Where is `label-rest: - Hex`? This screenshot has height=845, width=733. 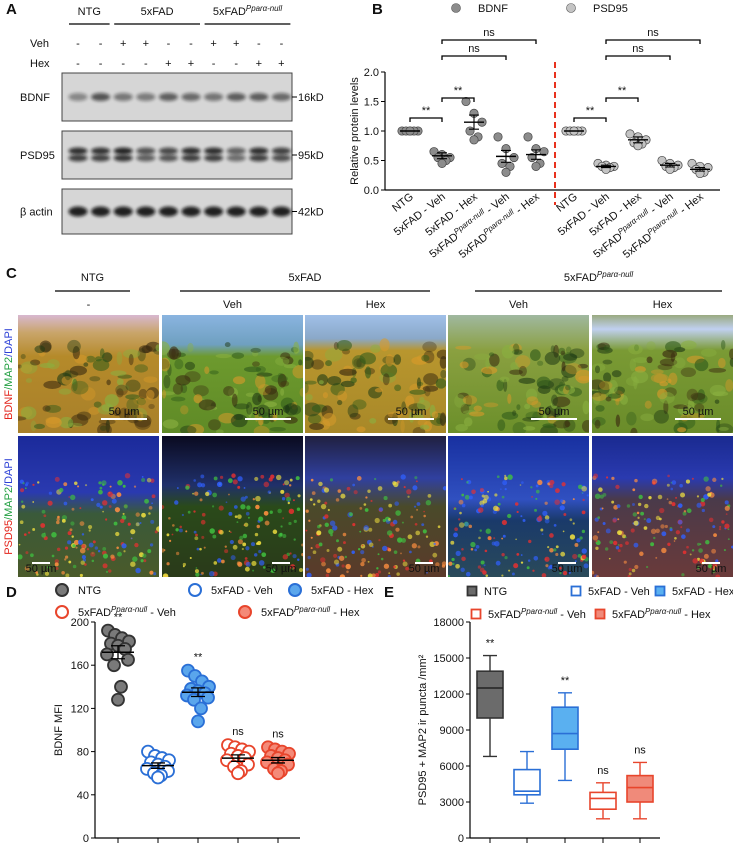 label-rest: - Hex is located at coordinates (696, 615).